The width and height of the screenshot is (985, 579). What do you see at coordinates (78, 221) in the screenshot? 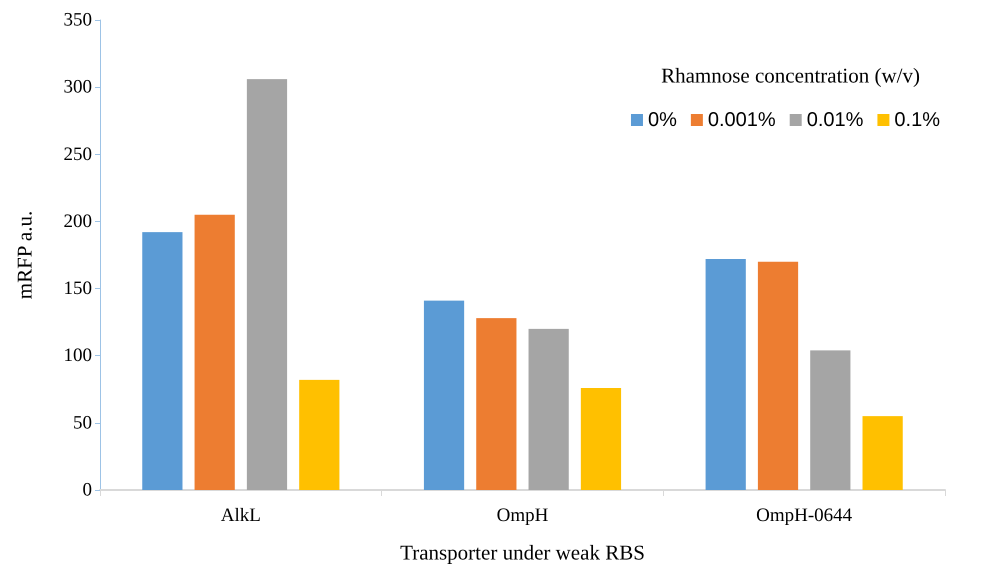
I see `y-tick-label: 200` at bounding box center [78, 221].